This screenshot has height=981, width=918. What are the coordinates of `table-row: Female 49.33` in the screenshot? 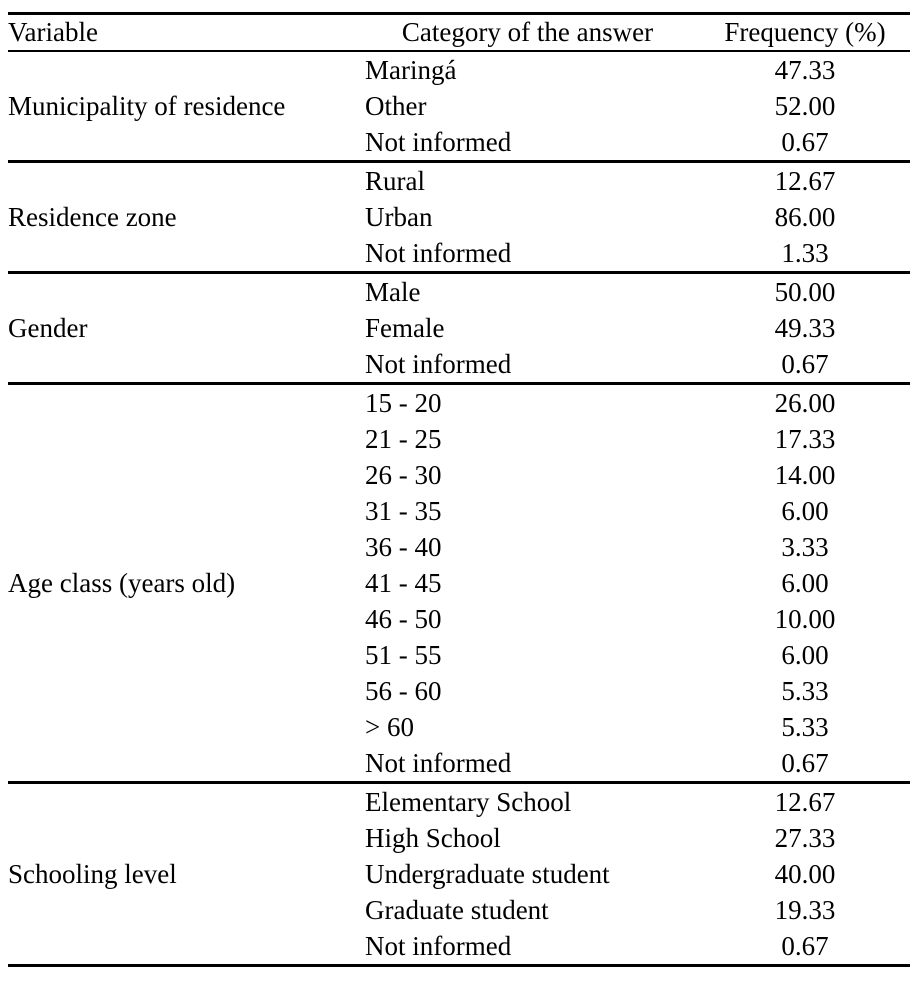 It's located at (459, 328).